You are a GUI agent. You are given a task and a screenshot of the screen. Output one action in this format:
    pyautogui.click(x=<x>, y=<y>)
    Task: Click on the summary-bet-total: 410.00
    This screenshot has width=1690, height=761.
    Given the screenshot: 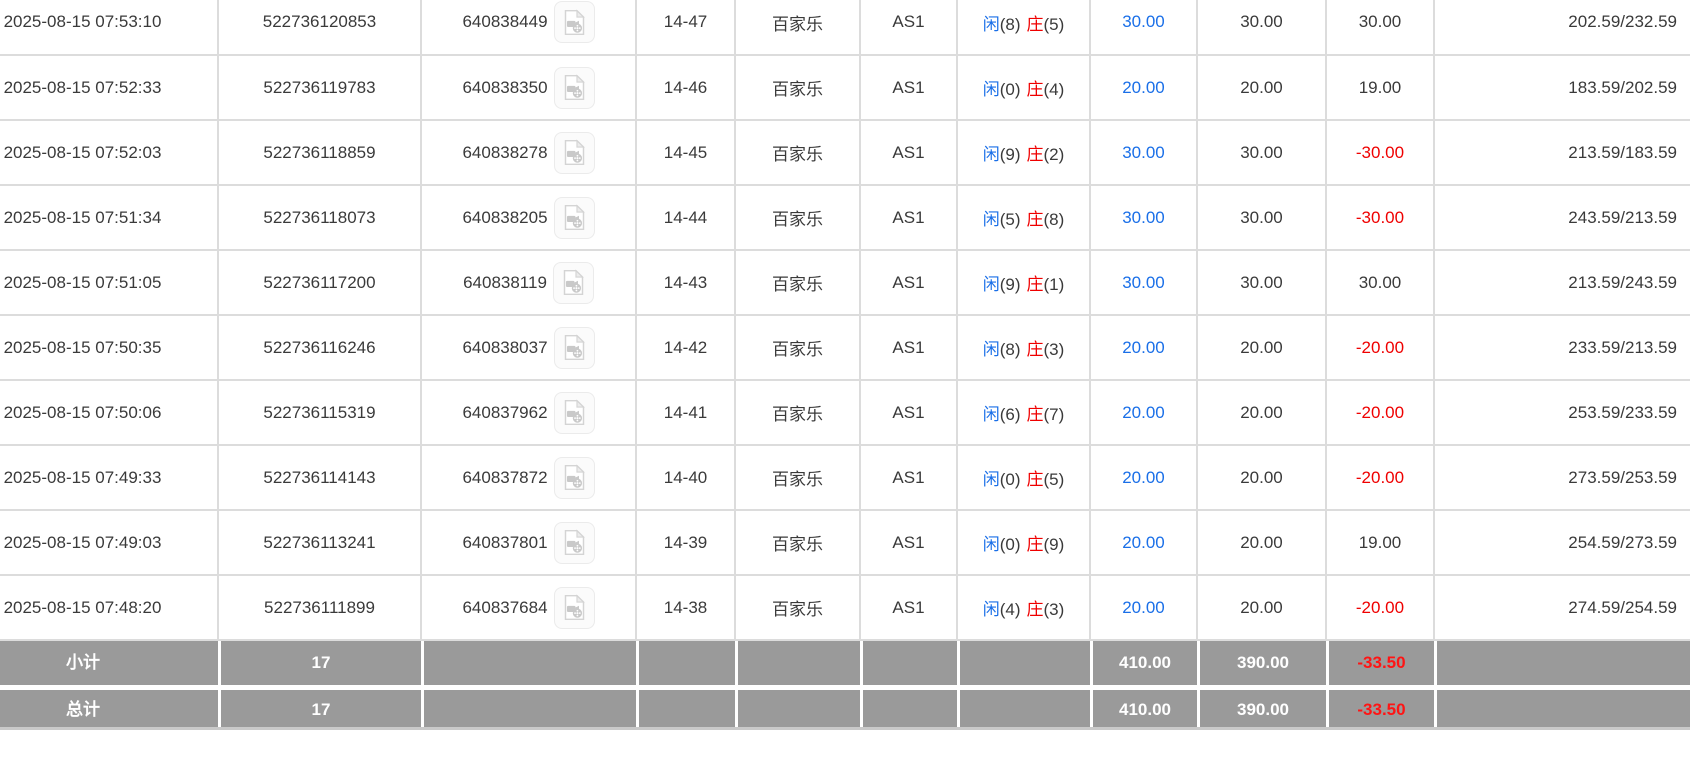 What is the action you would take?
    pyautogui.click(x=1143, y=708)
    